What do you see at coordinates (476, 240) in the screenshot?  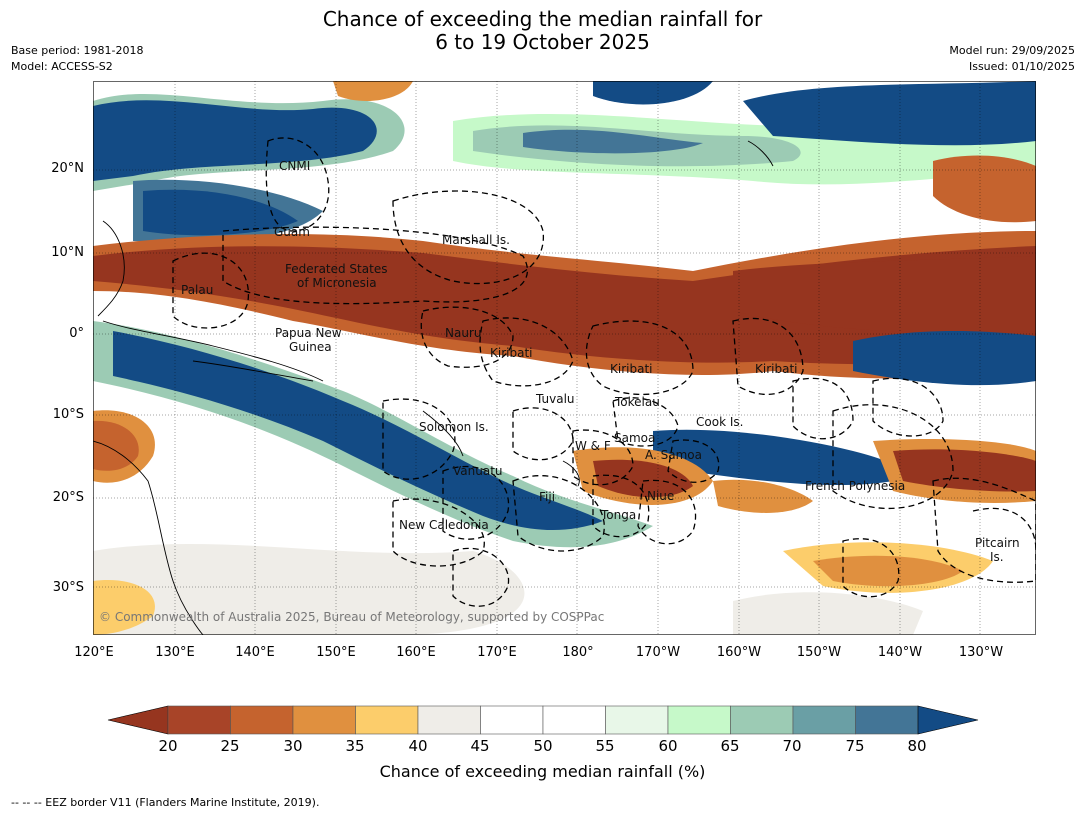 I see `label-marshall: Marshall Is.` at bounding box center [476, 240].